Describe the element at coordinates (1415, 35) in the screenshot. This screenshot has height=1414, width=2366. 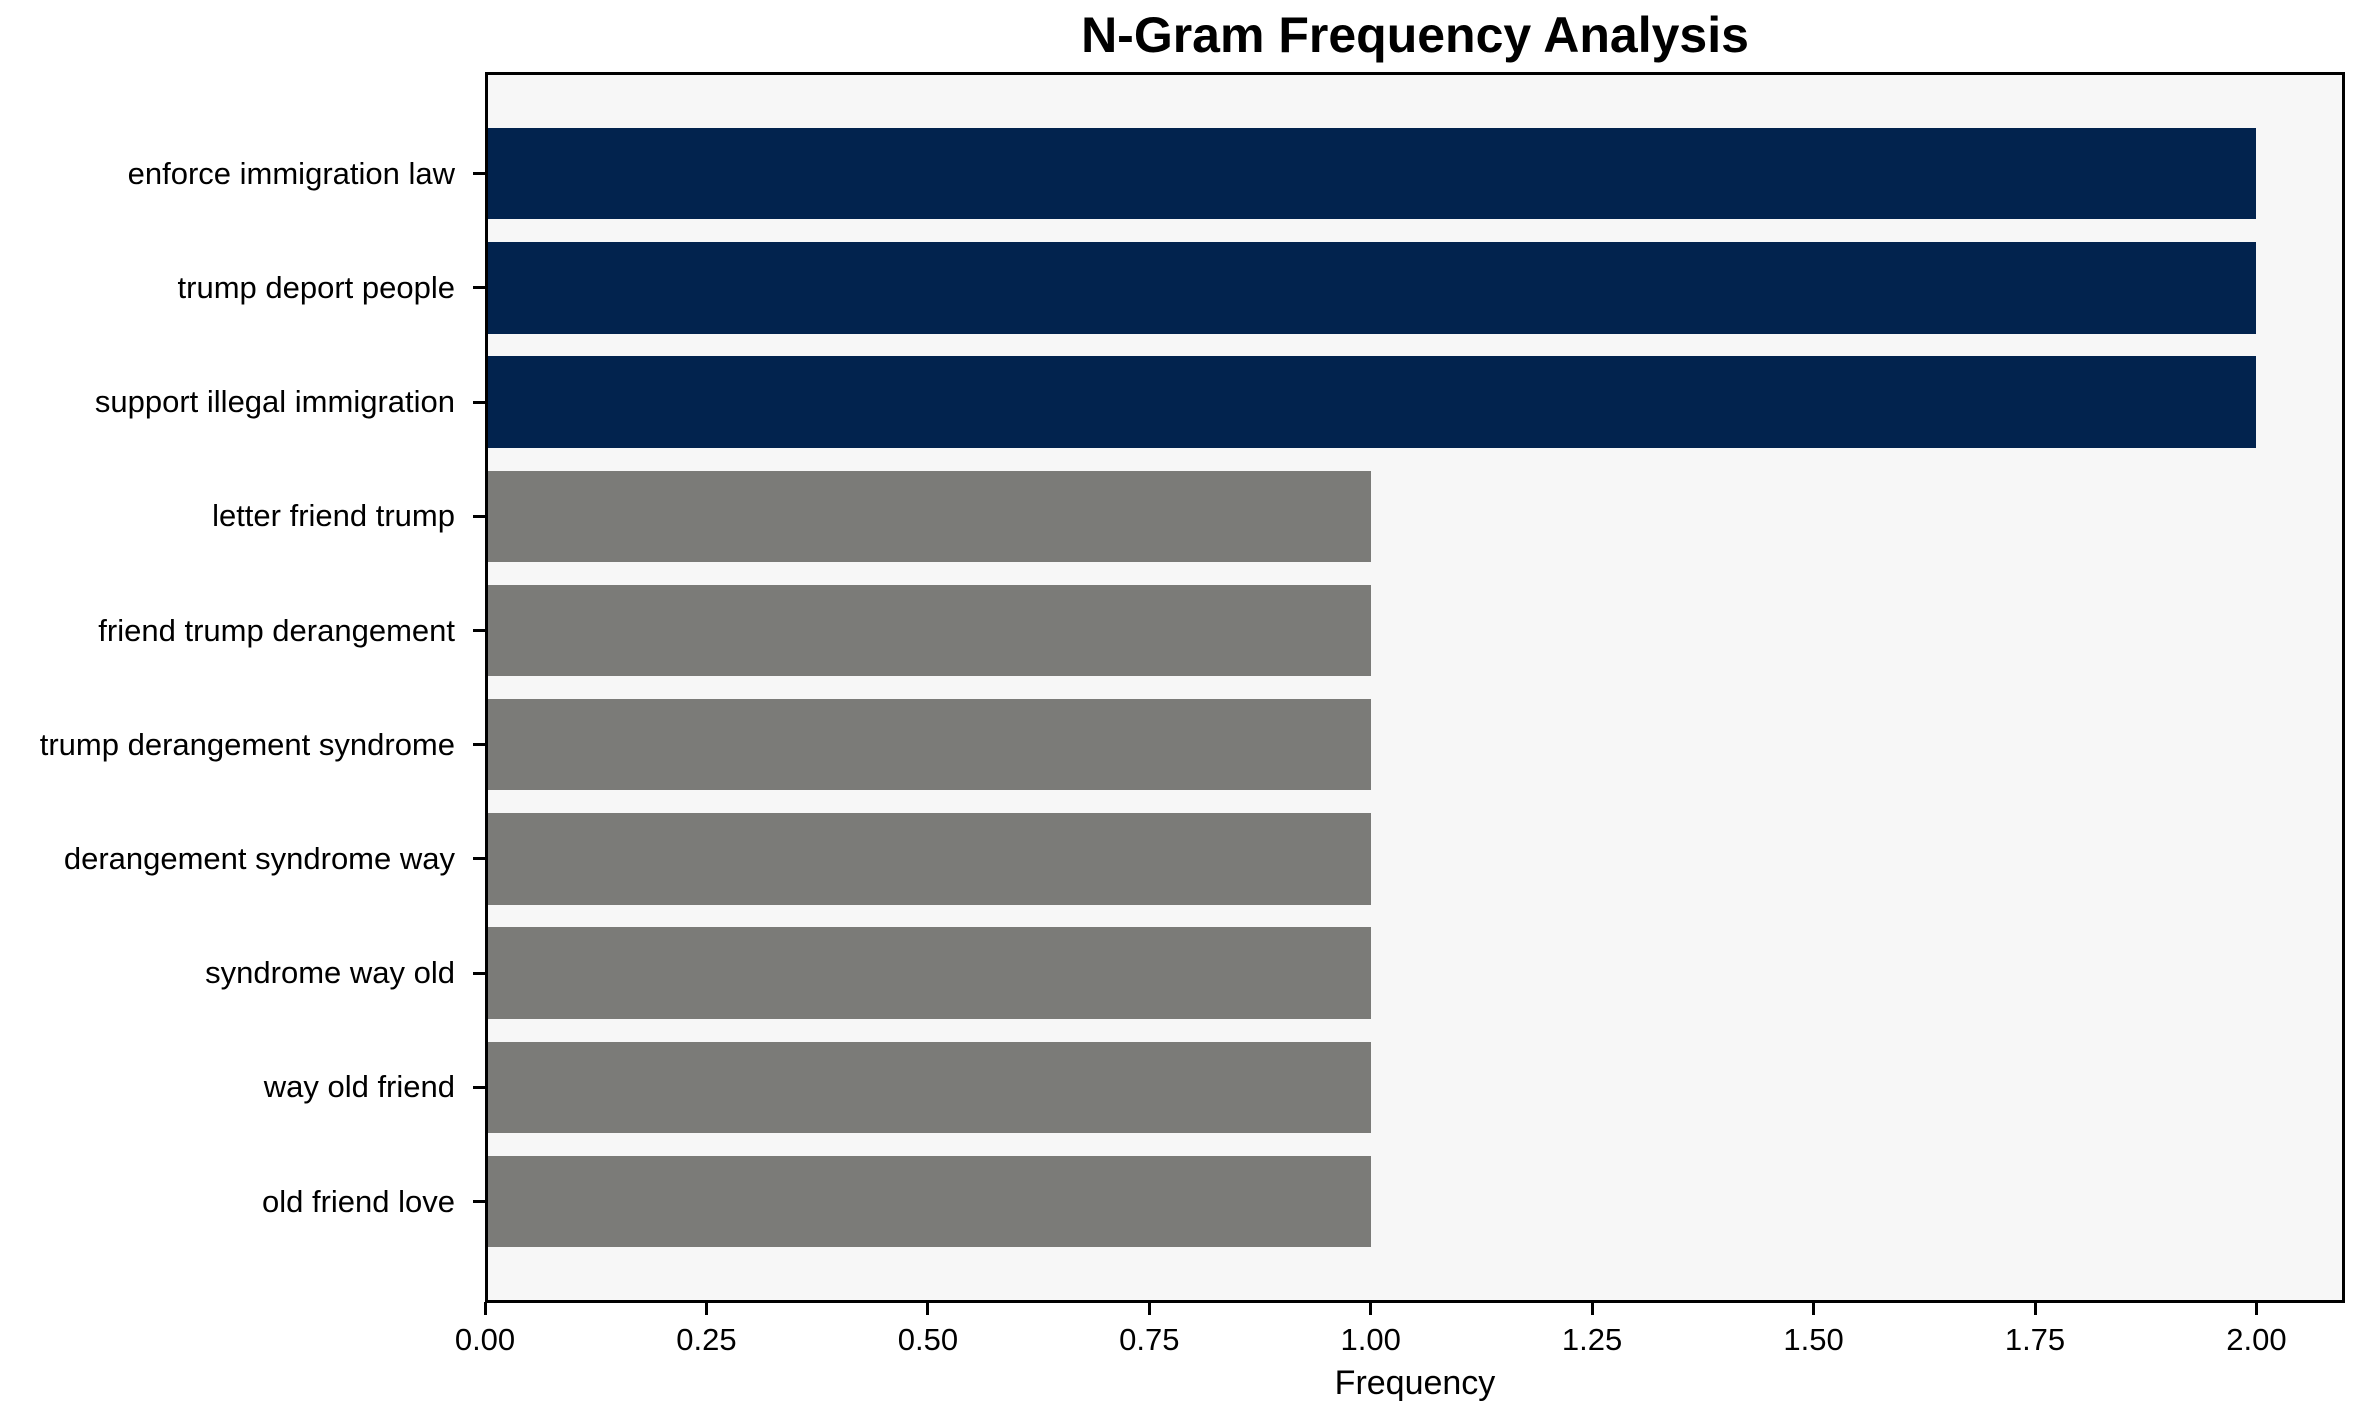
I see `chart-title: N-Gram Frequency Analysis` at that location.